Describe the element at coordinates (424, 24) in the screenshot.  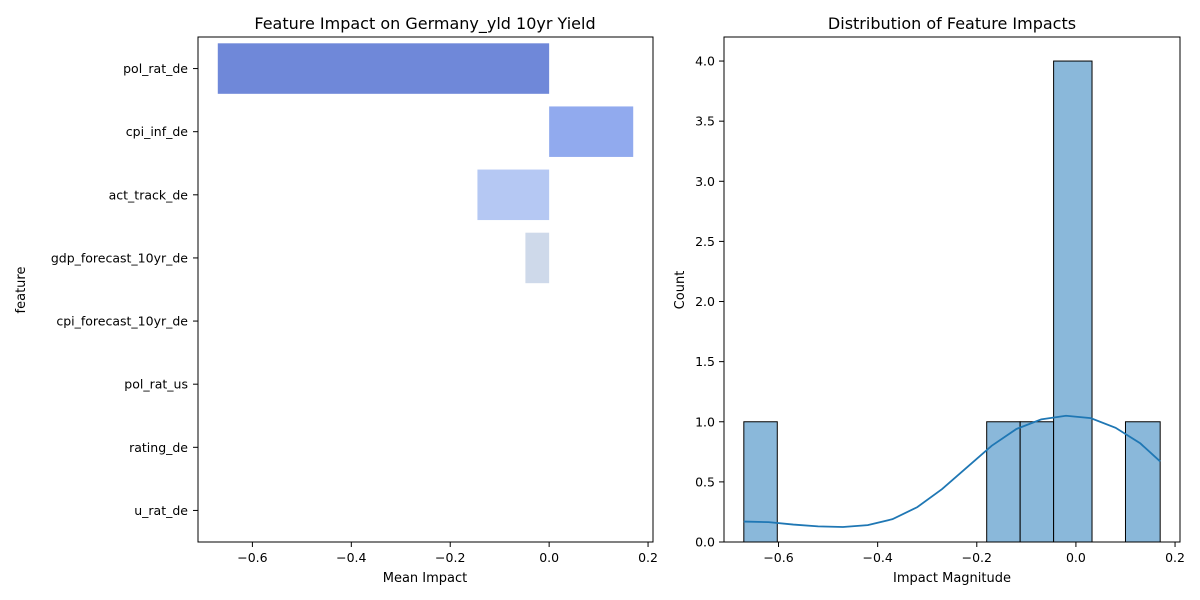
I see `chart1-title: Feature Impact on Germany_yld 10yr Yield` at that location.